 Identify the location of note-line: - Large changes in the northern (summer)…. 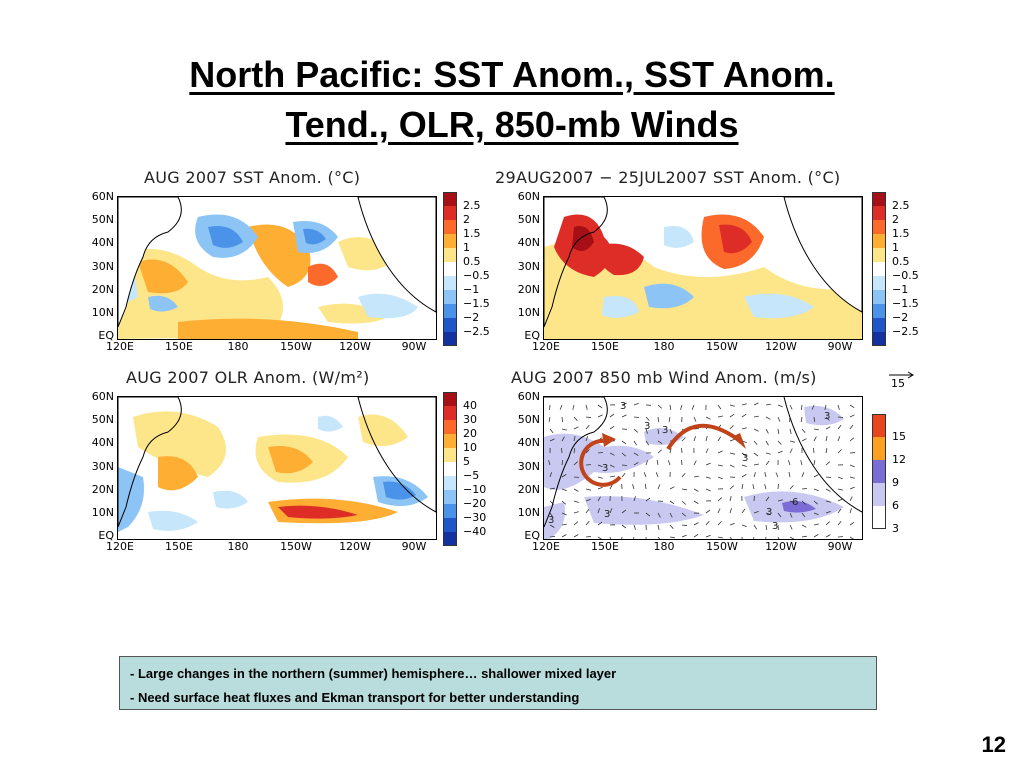
(373, 673).